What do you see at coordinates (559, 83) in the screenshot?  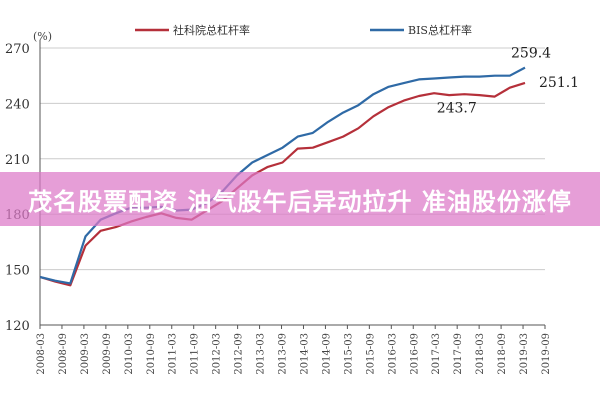 I see `value-annotation: 251.1` at bounding box center [559, 83].